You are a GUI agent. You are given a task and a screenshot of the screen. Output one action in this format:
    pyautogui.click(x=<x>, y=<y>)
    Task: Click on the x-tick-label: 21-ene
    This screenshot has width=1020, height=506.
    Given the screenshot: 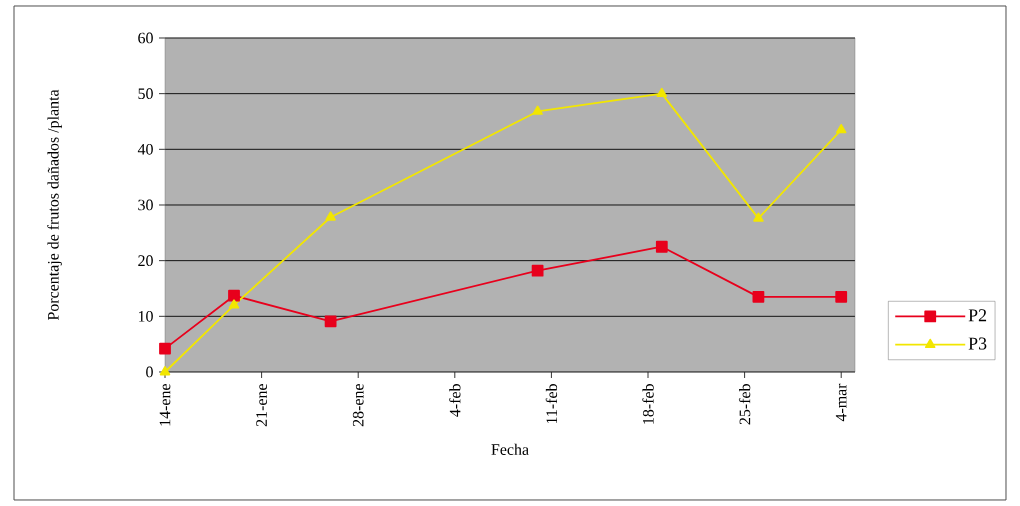 What is the action you would take?
    pyautogui.click(x=261, y=405)
    